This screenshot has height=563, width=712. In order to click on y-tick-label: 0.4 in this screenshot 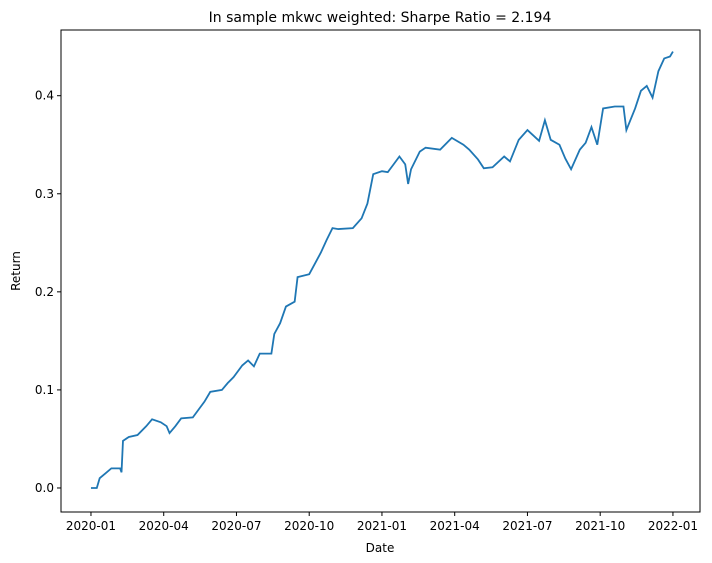, I will do `click(44, 96)`.